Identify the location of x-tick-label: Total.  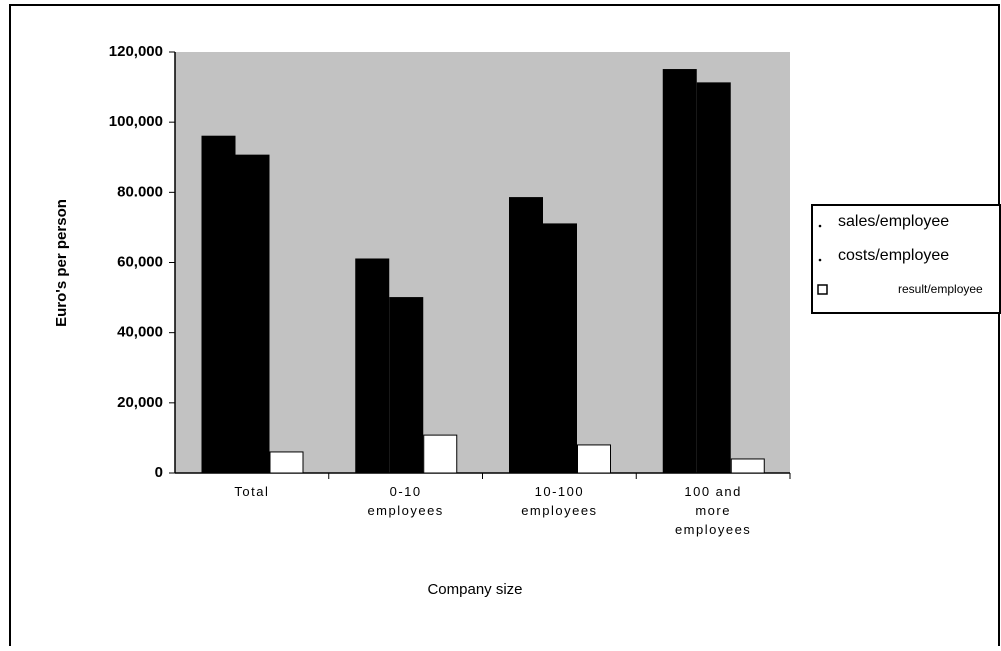
(251, 491).